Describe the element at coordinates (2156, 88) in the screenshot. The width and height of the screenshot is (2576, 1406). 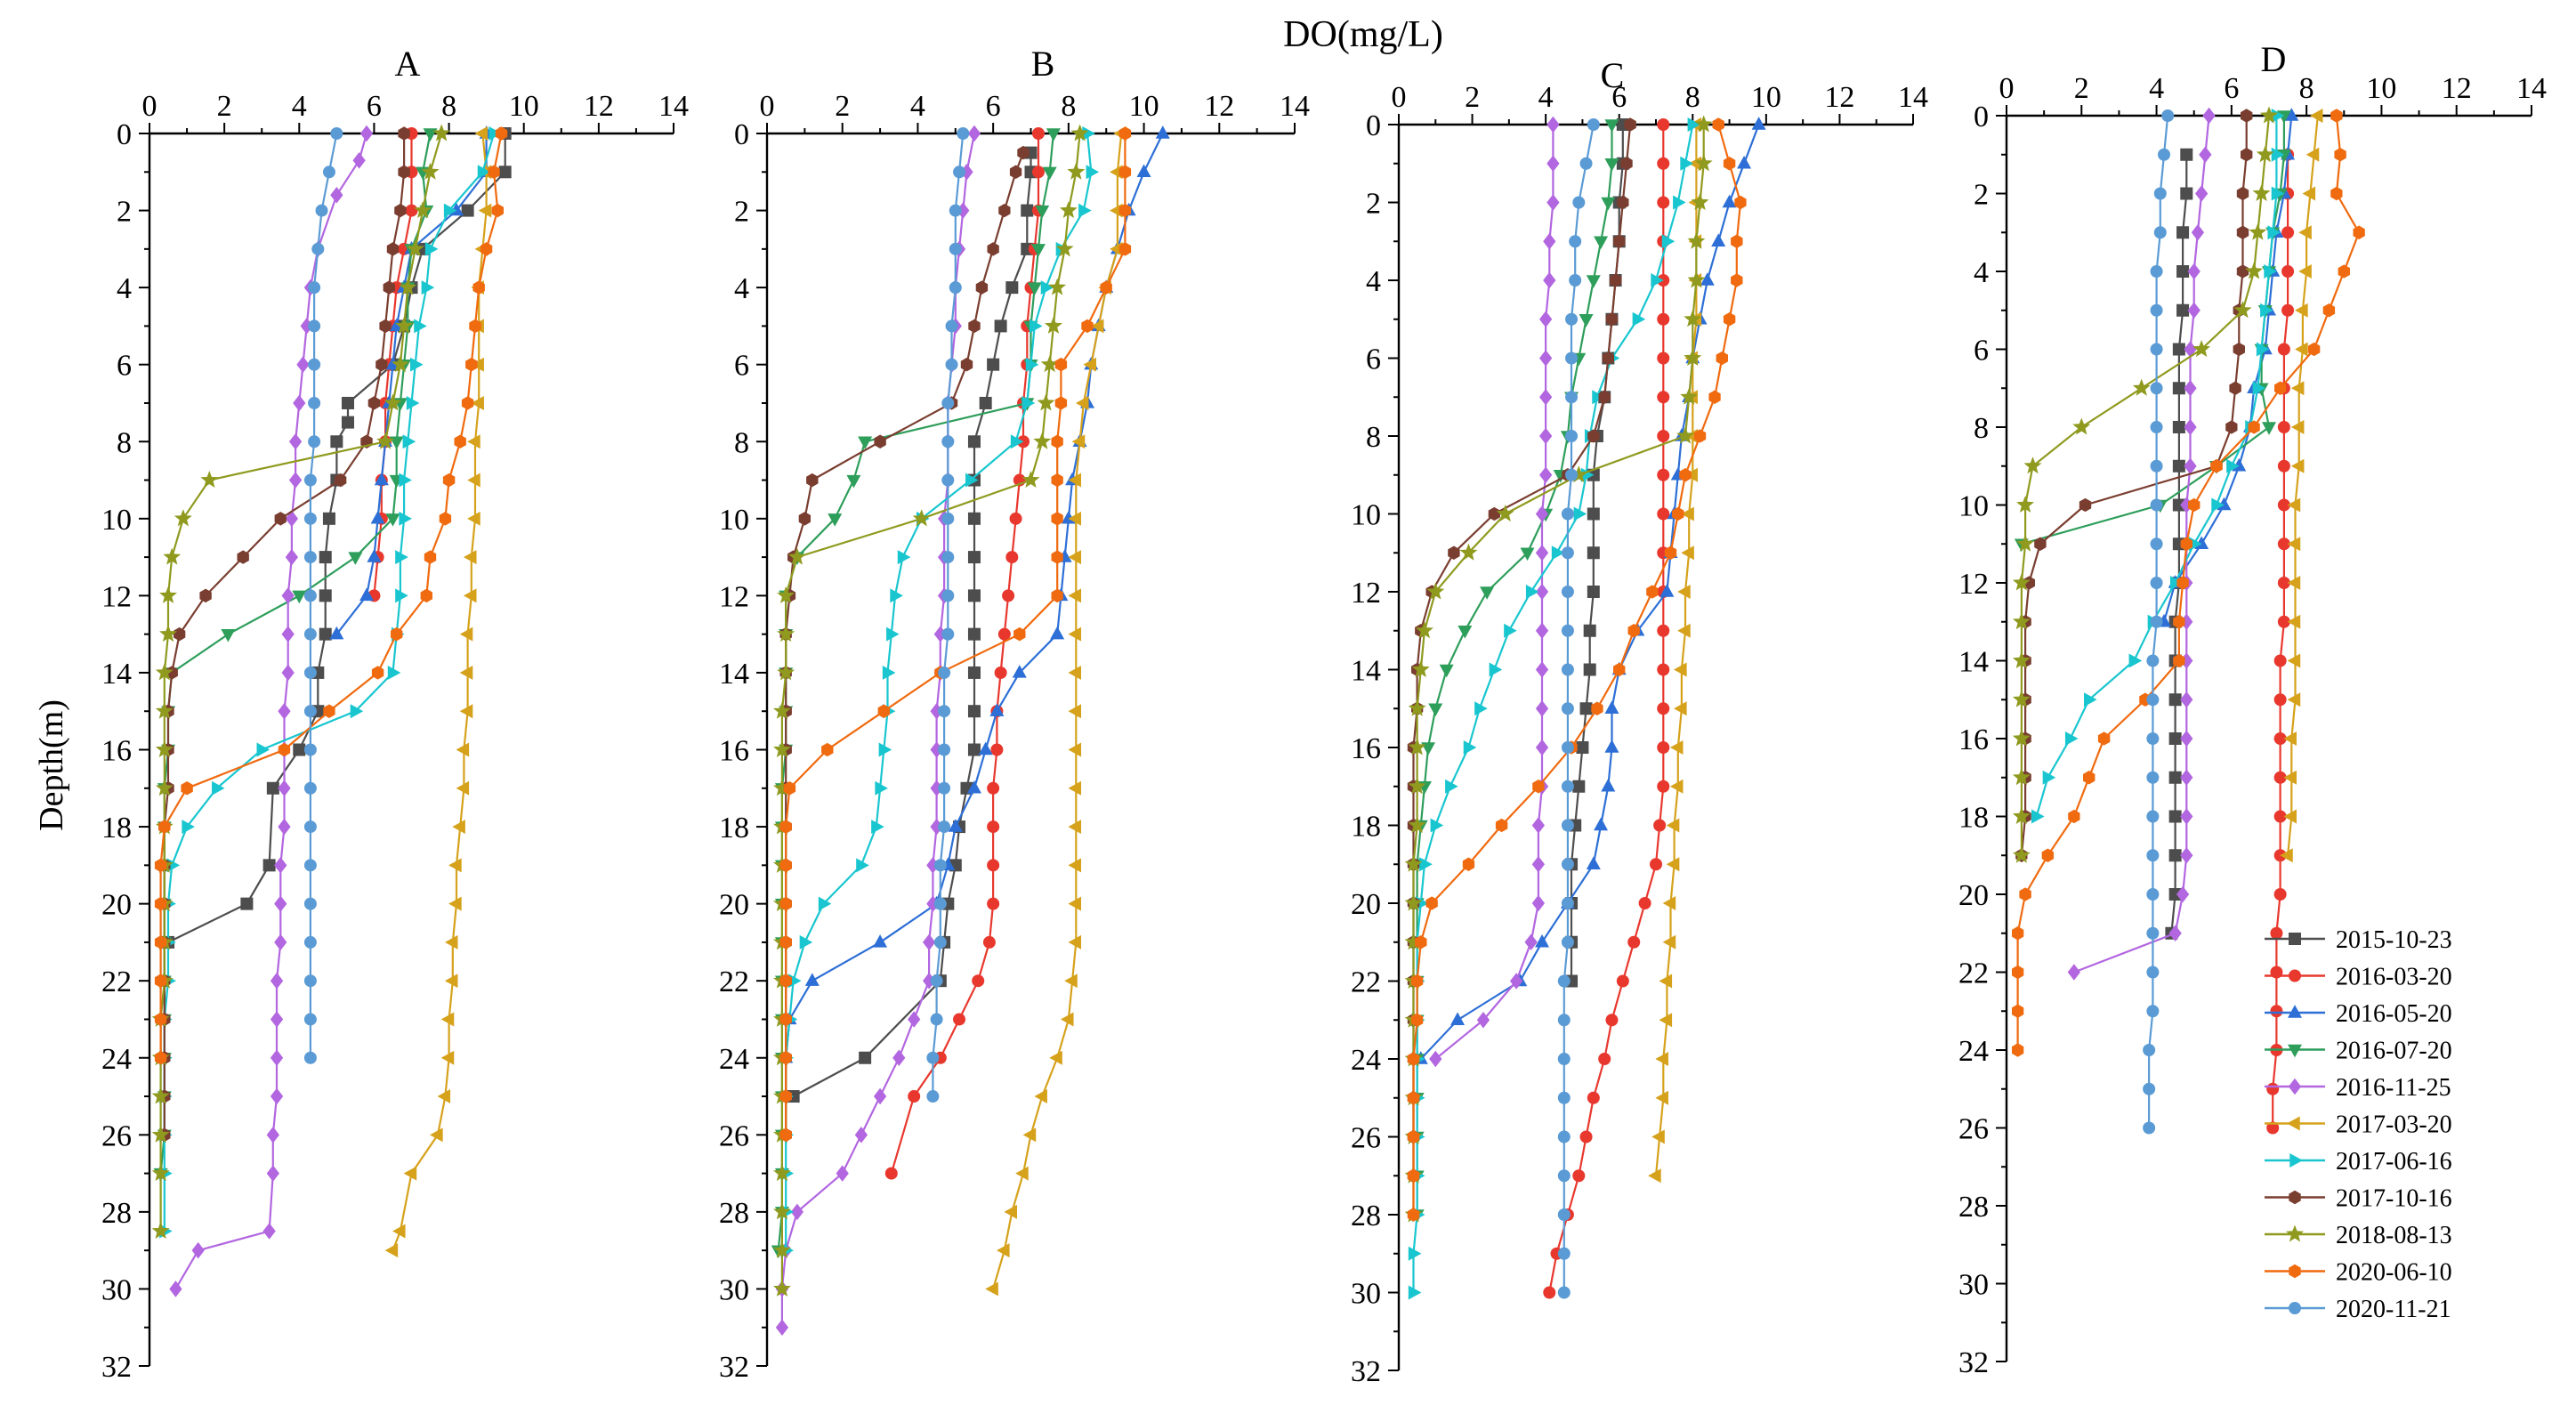
I see `x-tick-label: 4` at that location.